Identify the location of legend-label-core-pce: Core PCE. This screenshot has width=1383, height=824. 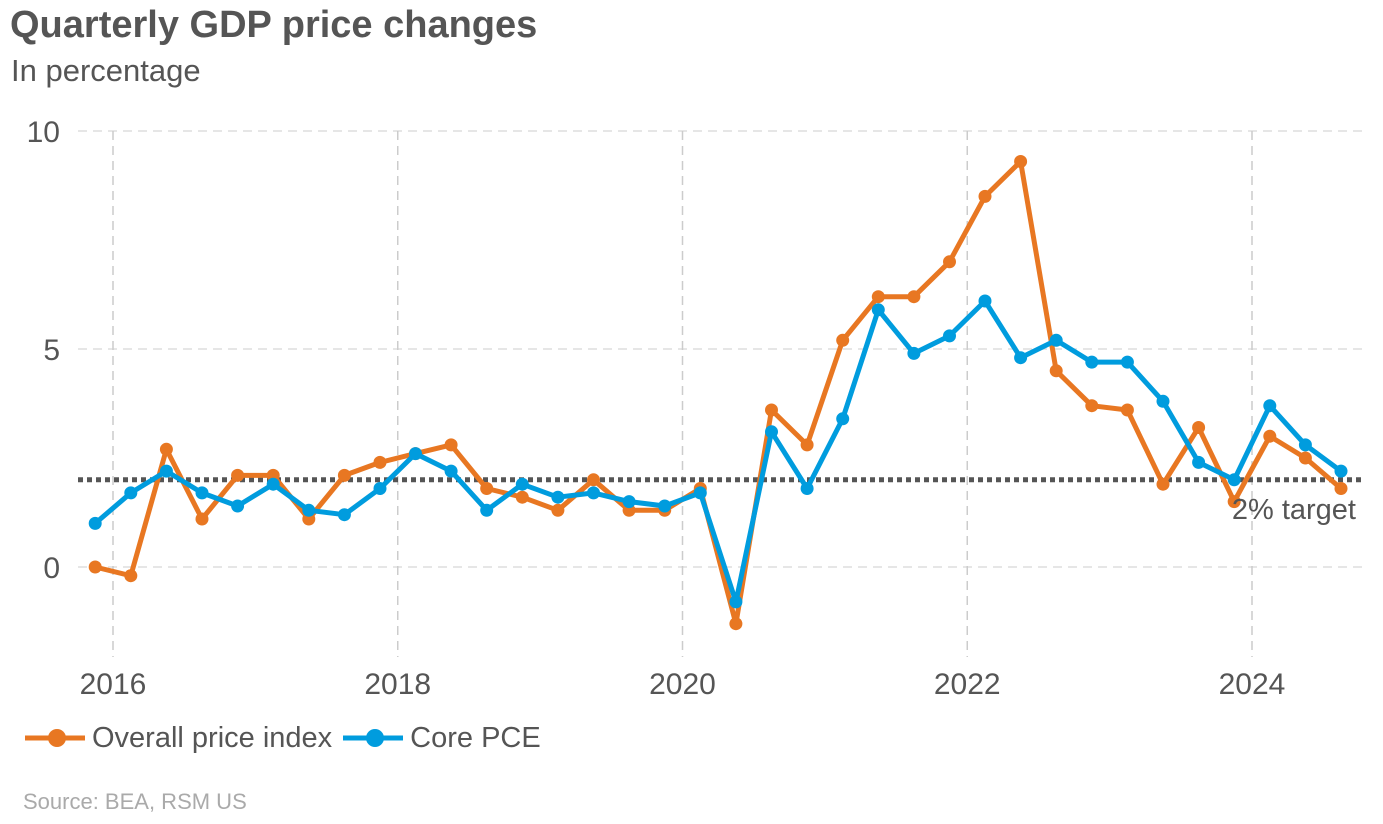
(475, 737).